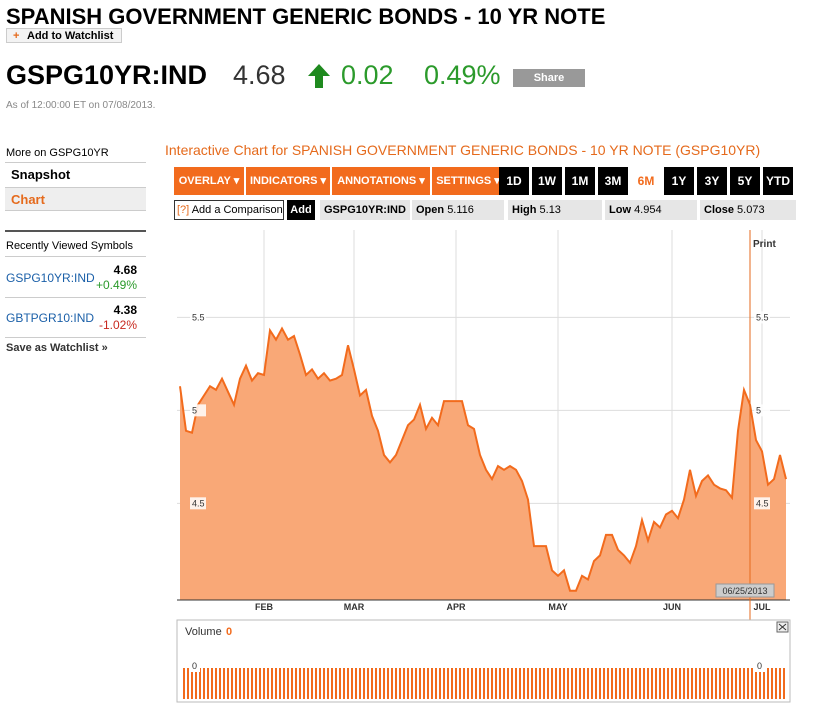  Describe the element at coordinates (319, 76) in the screenshot. I see `up-arrow` at that location.